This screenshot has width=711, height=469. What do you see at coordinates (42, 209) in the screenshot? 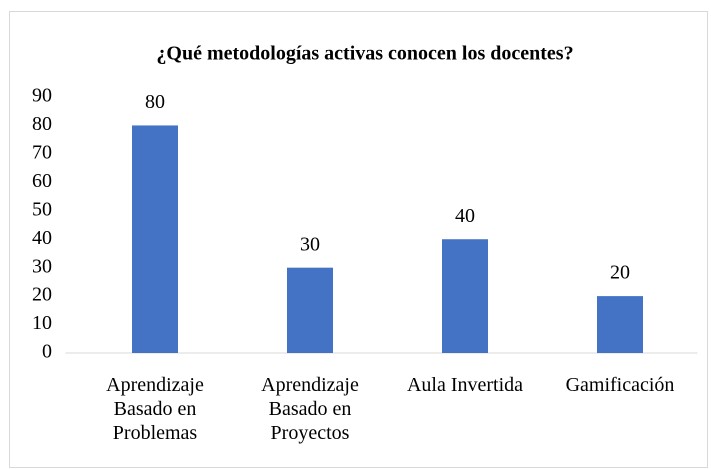
I see `y-tick-label: 50` at bounding box center [42, 209].